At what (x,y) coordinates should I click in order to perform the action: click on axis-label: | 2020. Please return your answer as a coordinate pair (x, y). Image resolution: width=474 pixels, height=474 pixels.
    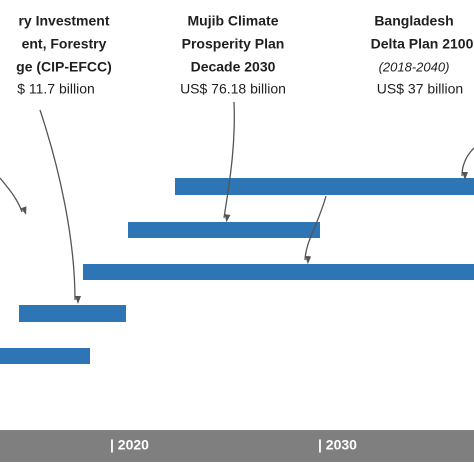
    Looking at the image, I should click on (129, 445).